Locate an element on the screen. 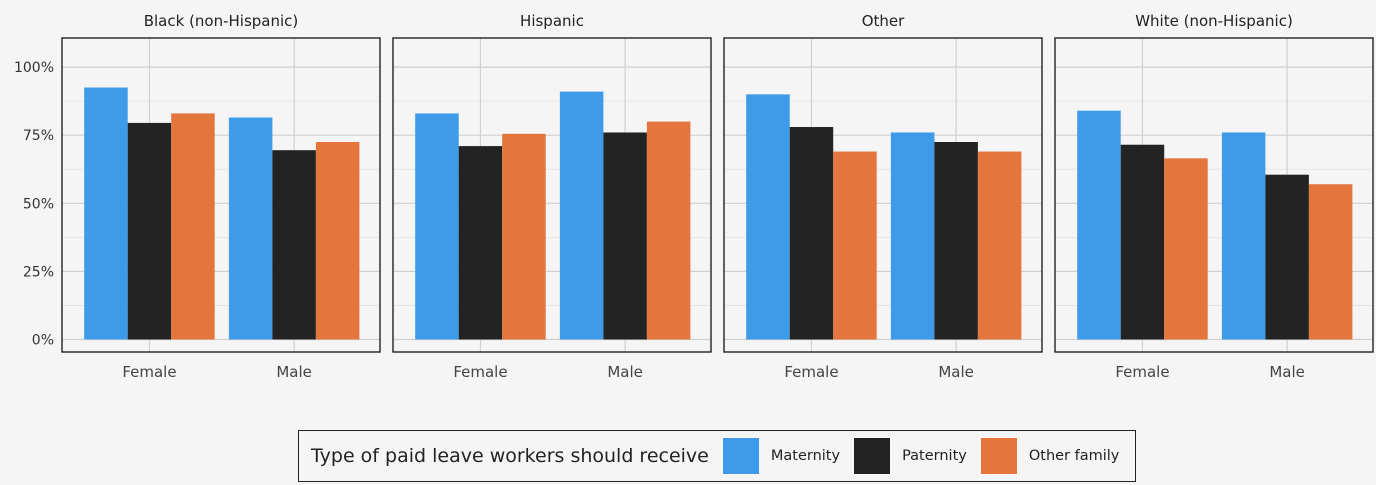 The image size is (1376, 485). legend-item-maternity: Maternity is located at coordinates (781, 456).